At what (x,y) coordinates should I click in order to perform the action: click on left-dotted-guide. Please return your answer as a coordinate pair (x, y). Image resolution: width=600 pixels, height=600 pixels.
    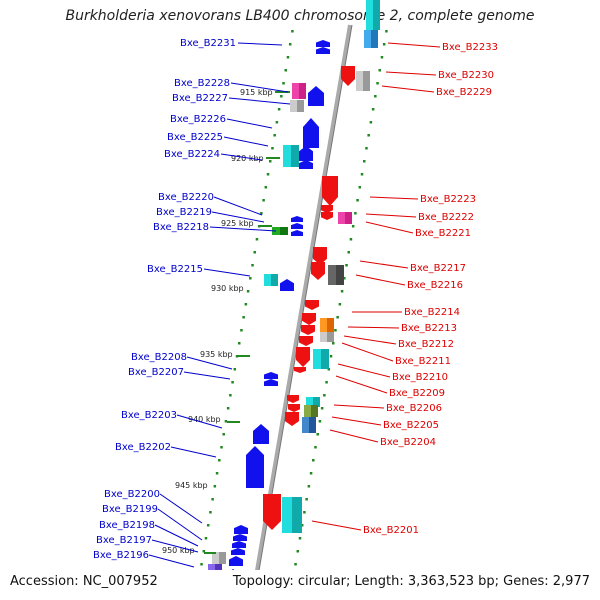
    Looking at the image, I should click on (247, 298).